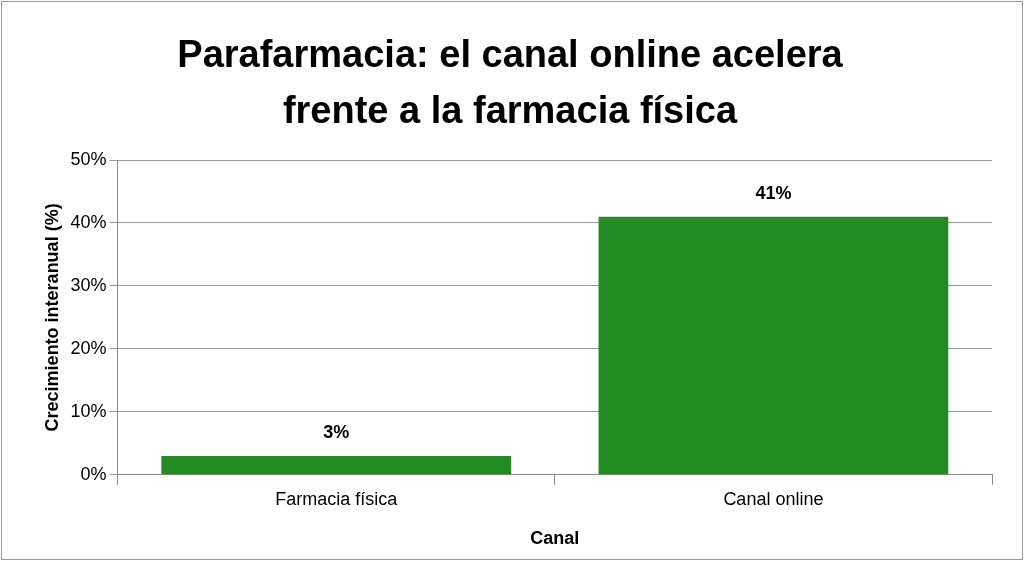 Image resolution: width=1024 pixels, height=561 pixels. What do you see at coordinates (510, 82) in the screenshot?
I see `chart-title: Parafarmacia: el canal online acelera frente a la farmacia física` at bounding box center [510, 82].